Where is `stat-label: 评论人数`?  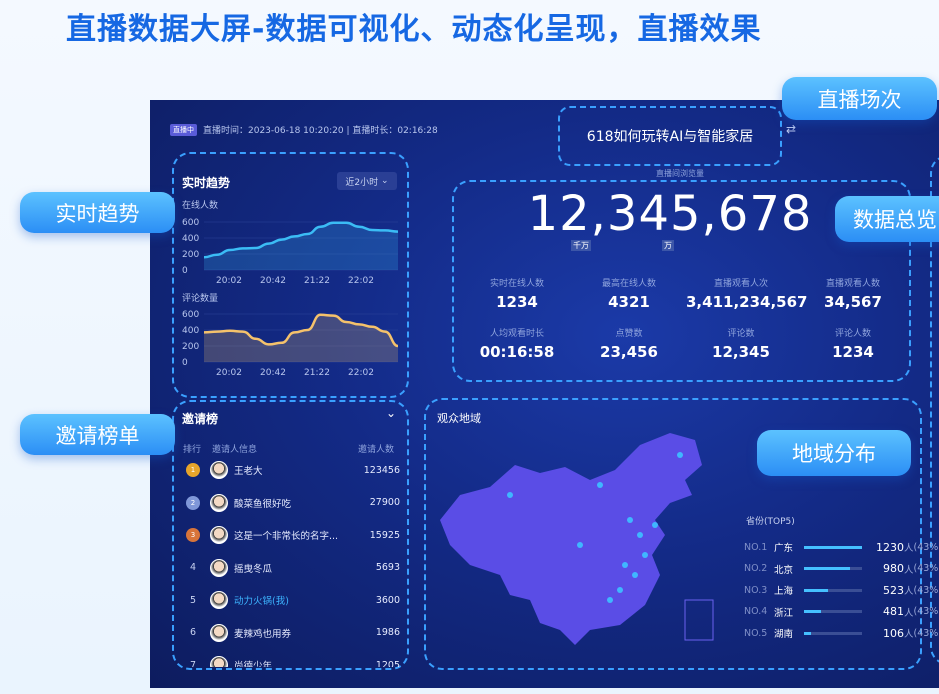 stat-label: 评论人数 is located at coordinates (852, 334).